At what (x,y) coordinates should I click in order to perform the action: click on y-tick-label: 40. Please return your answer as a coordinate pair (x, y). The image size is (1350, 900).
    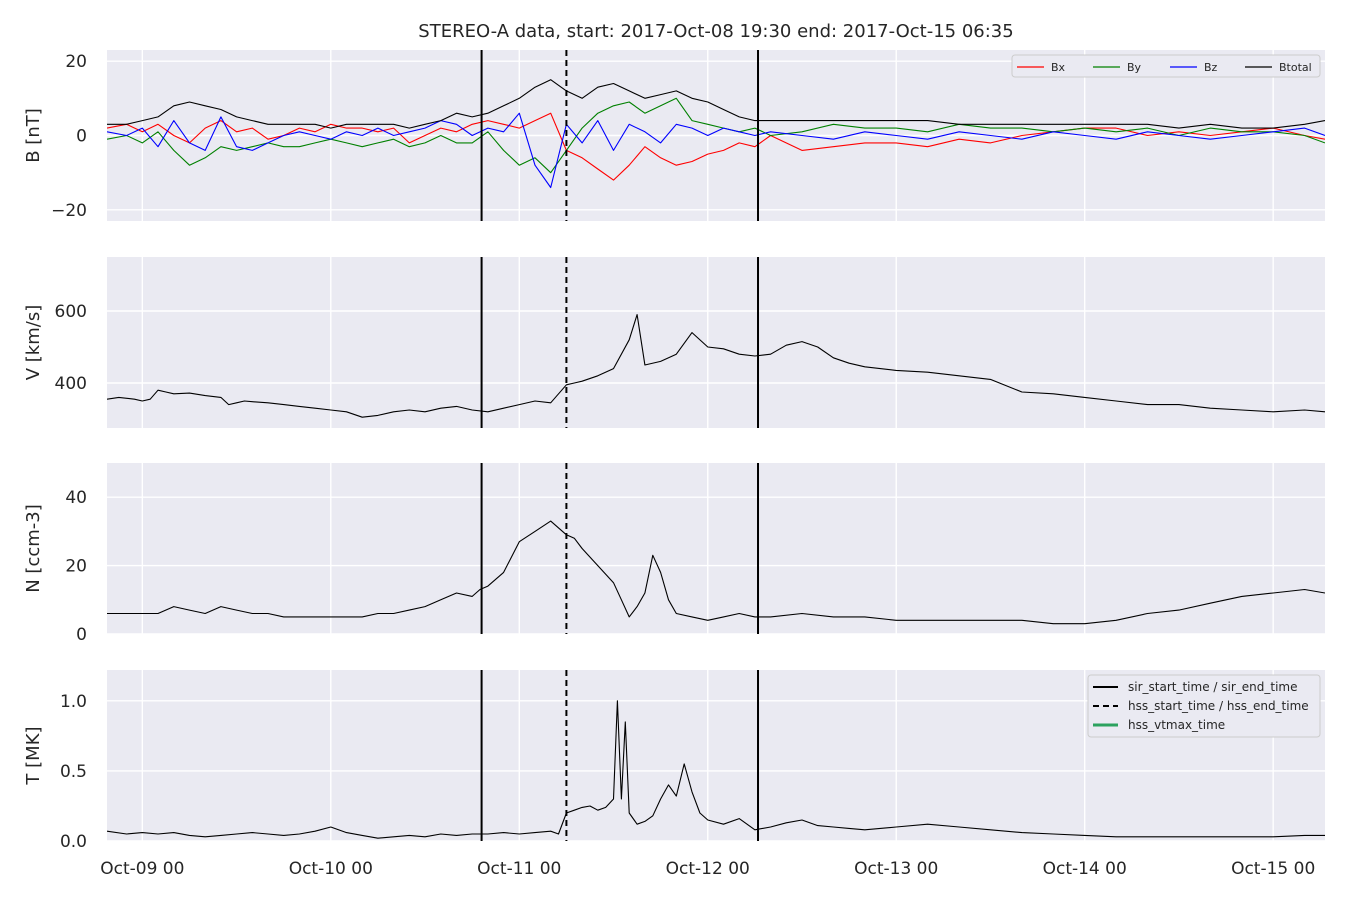
    Looking at the image, I should click on (76, 498).